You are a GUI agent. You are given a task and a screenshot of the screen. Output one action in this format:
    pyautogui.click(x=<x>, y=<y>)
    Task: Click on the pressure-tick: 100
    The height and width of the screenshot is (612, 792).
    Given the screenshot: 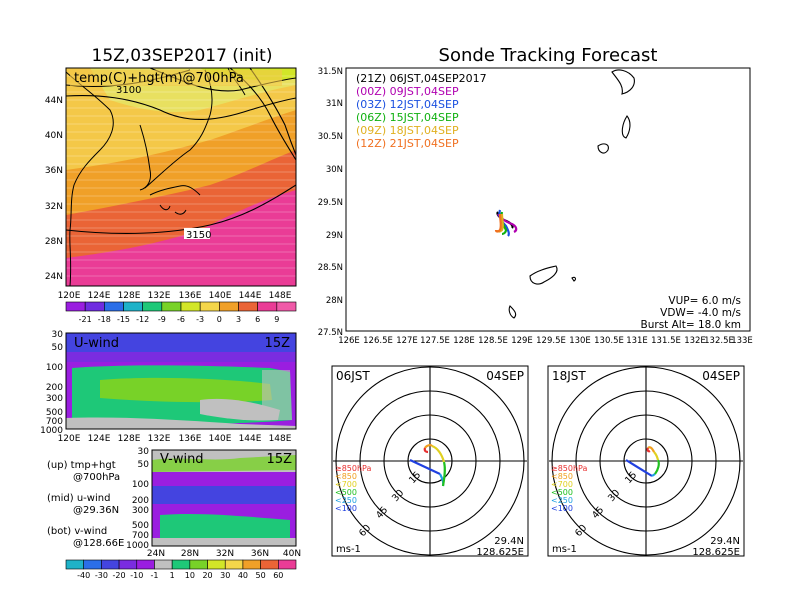 What is the action you would take?
    pyautogui.click(x=140, y=485)
    